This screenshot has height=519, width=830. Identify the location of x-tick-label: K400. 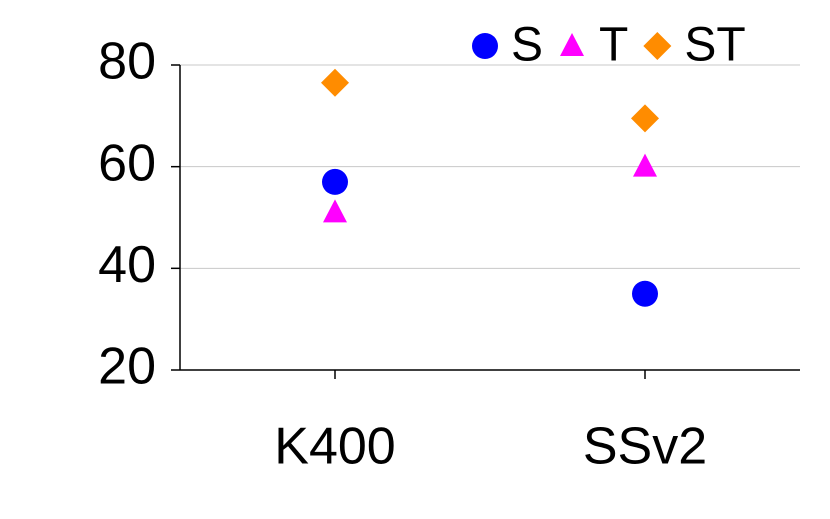
(334, 447).